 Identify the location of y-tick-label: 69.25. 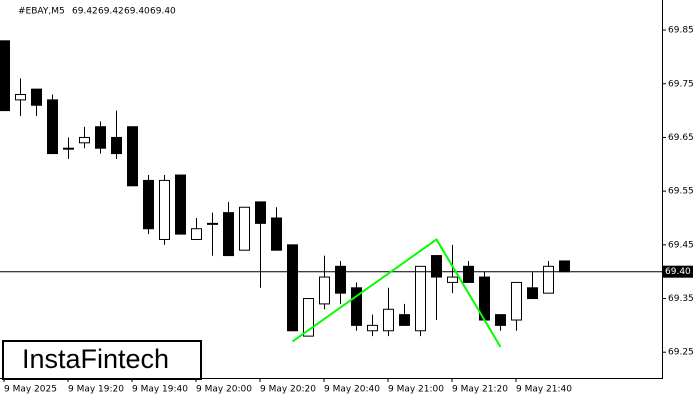
(681, 353).